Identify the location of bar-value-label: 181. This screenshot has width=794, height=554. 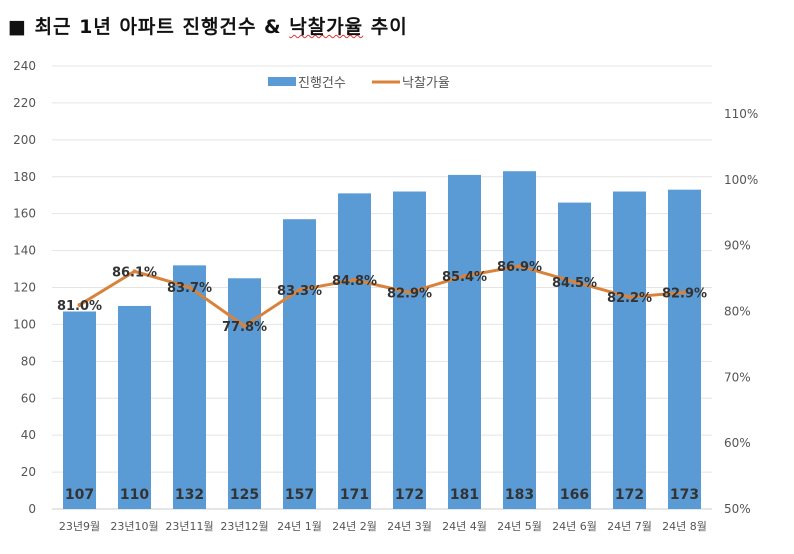
(464, 495).